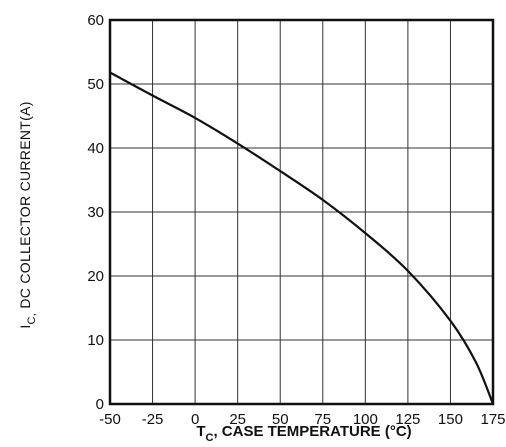 The image size is (506, 447). I want to click on x-tick-label: 175, so click(492, 419).